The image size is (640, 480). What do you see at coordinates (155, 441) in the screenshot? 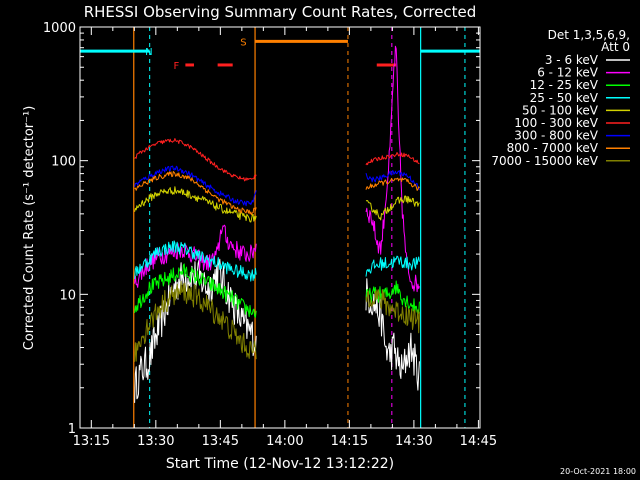
I see `x-tick-label: 13:30` at bounding box center [155, 441].